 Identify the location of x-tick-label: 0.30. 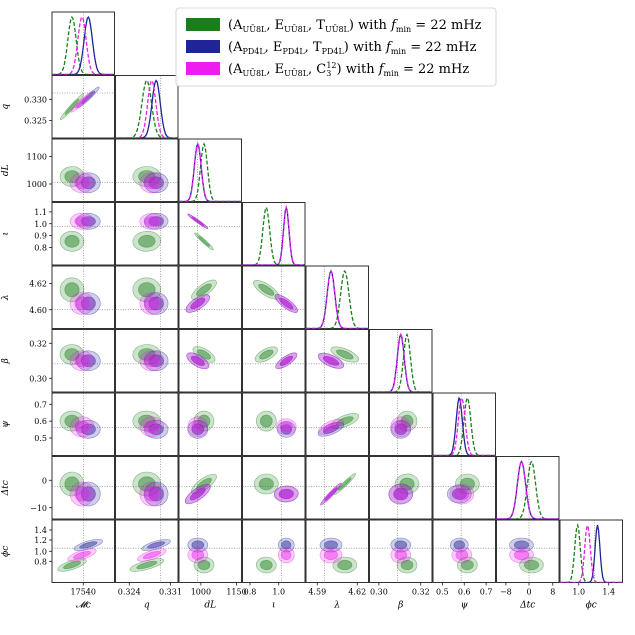
(379, 592).